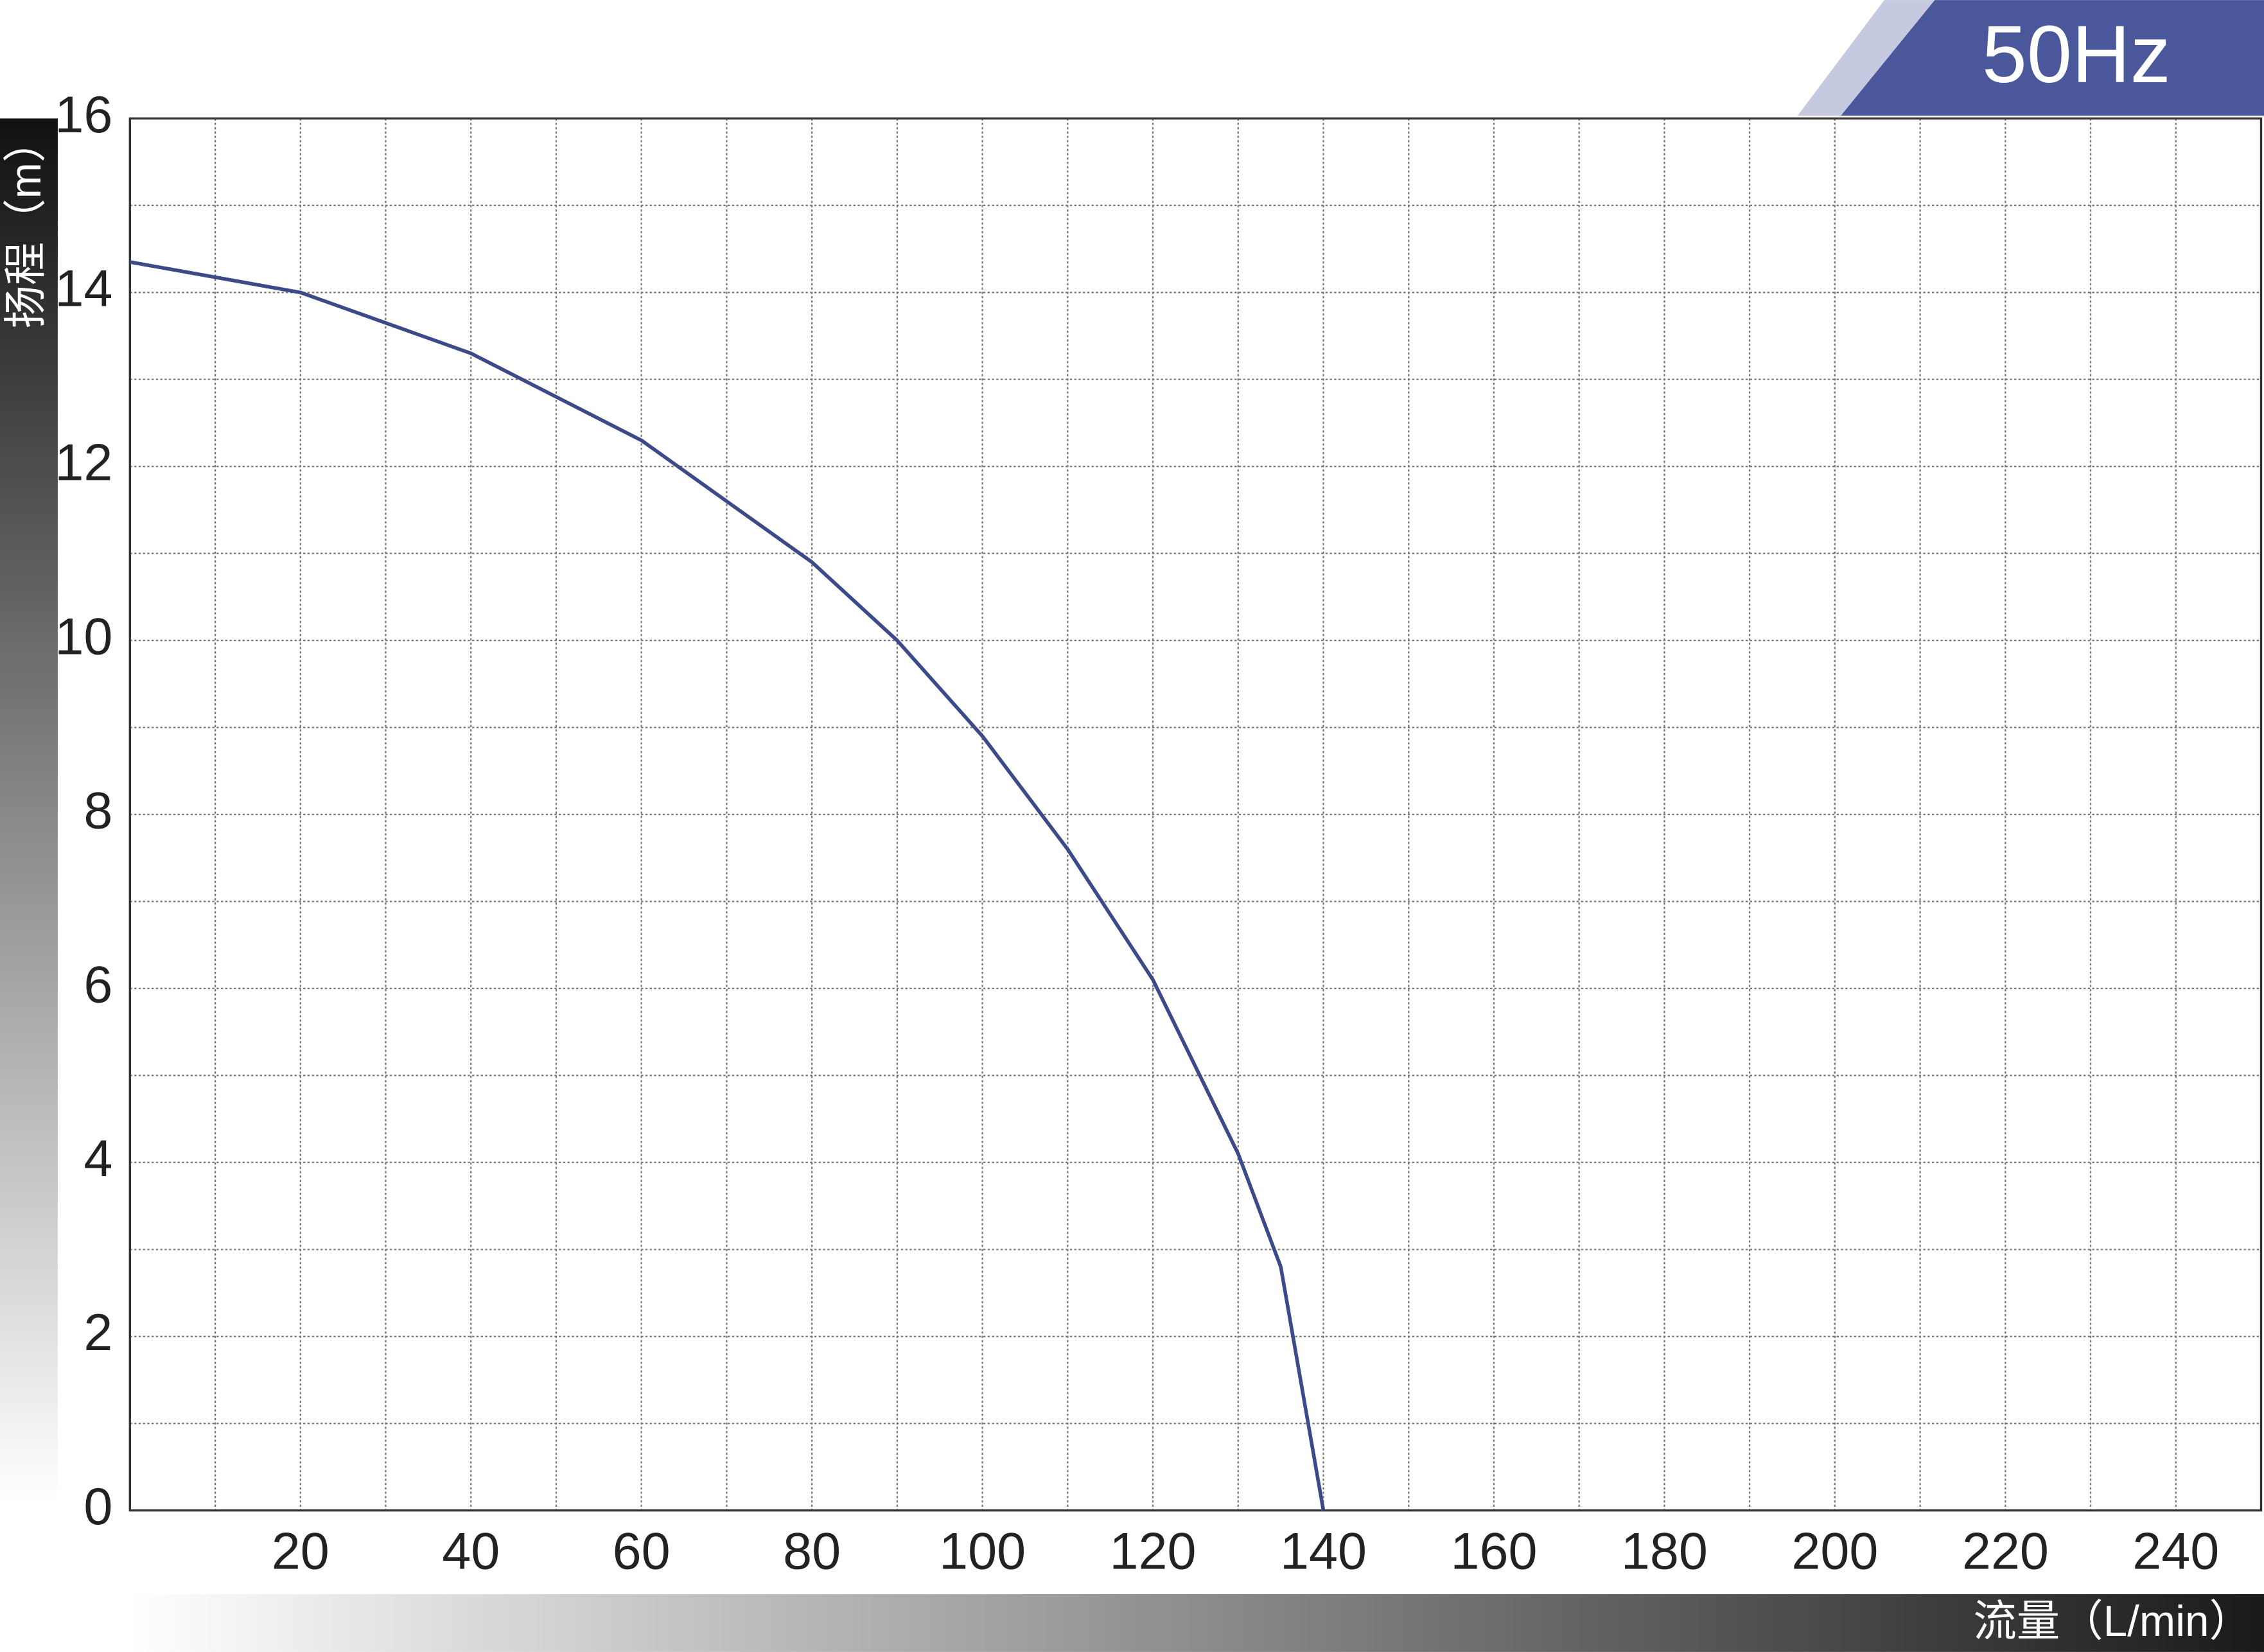 Image resolution: width=2264 pixels, height=1652 pixels. I want to click on badge, so click(2052, 58).